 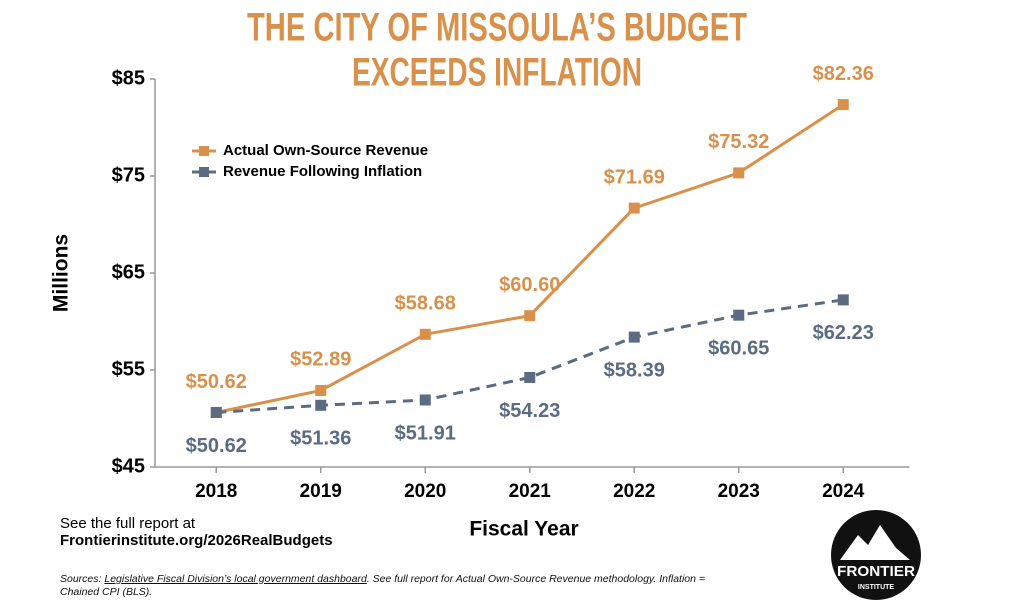 What do you see at coordinates (321, 491) in the screenshot?
I see `x-tick-label: 2019` at bounding box center [321, 491].